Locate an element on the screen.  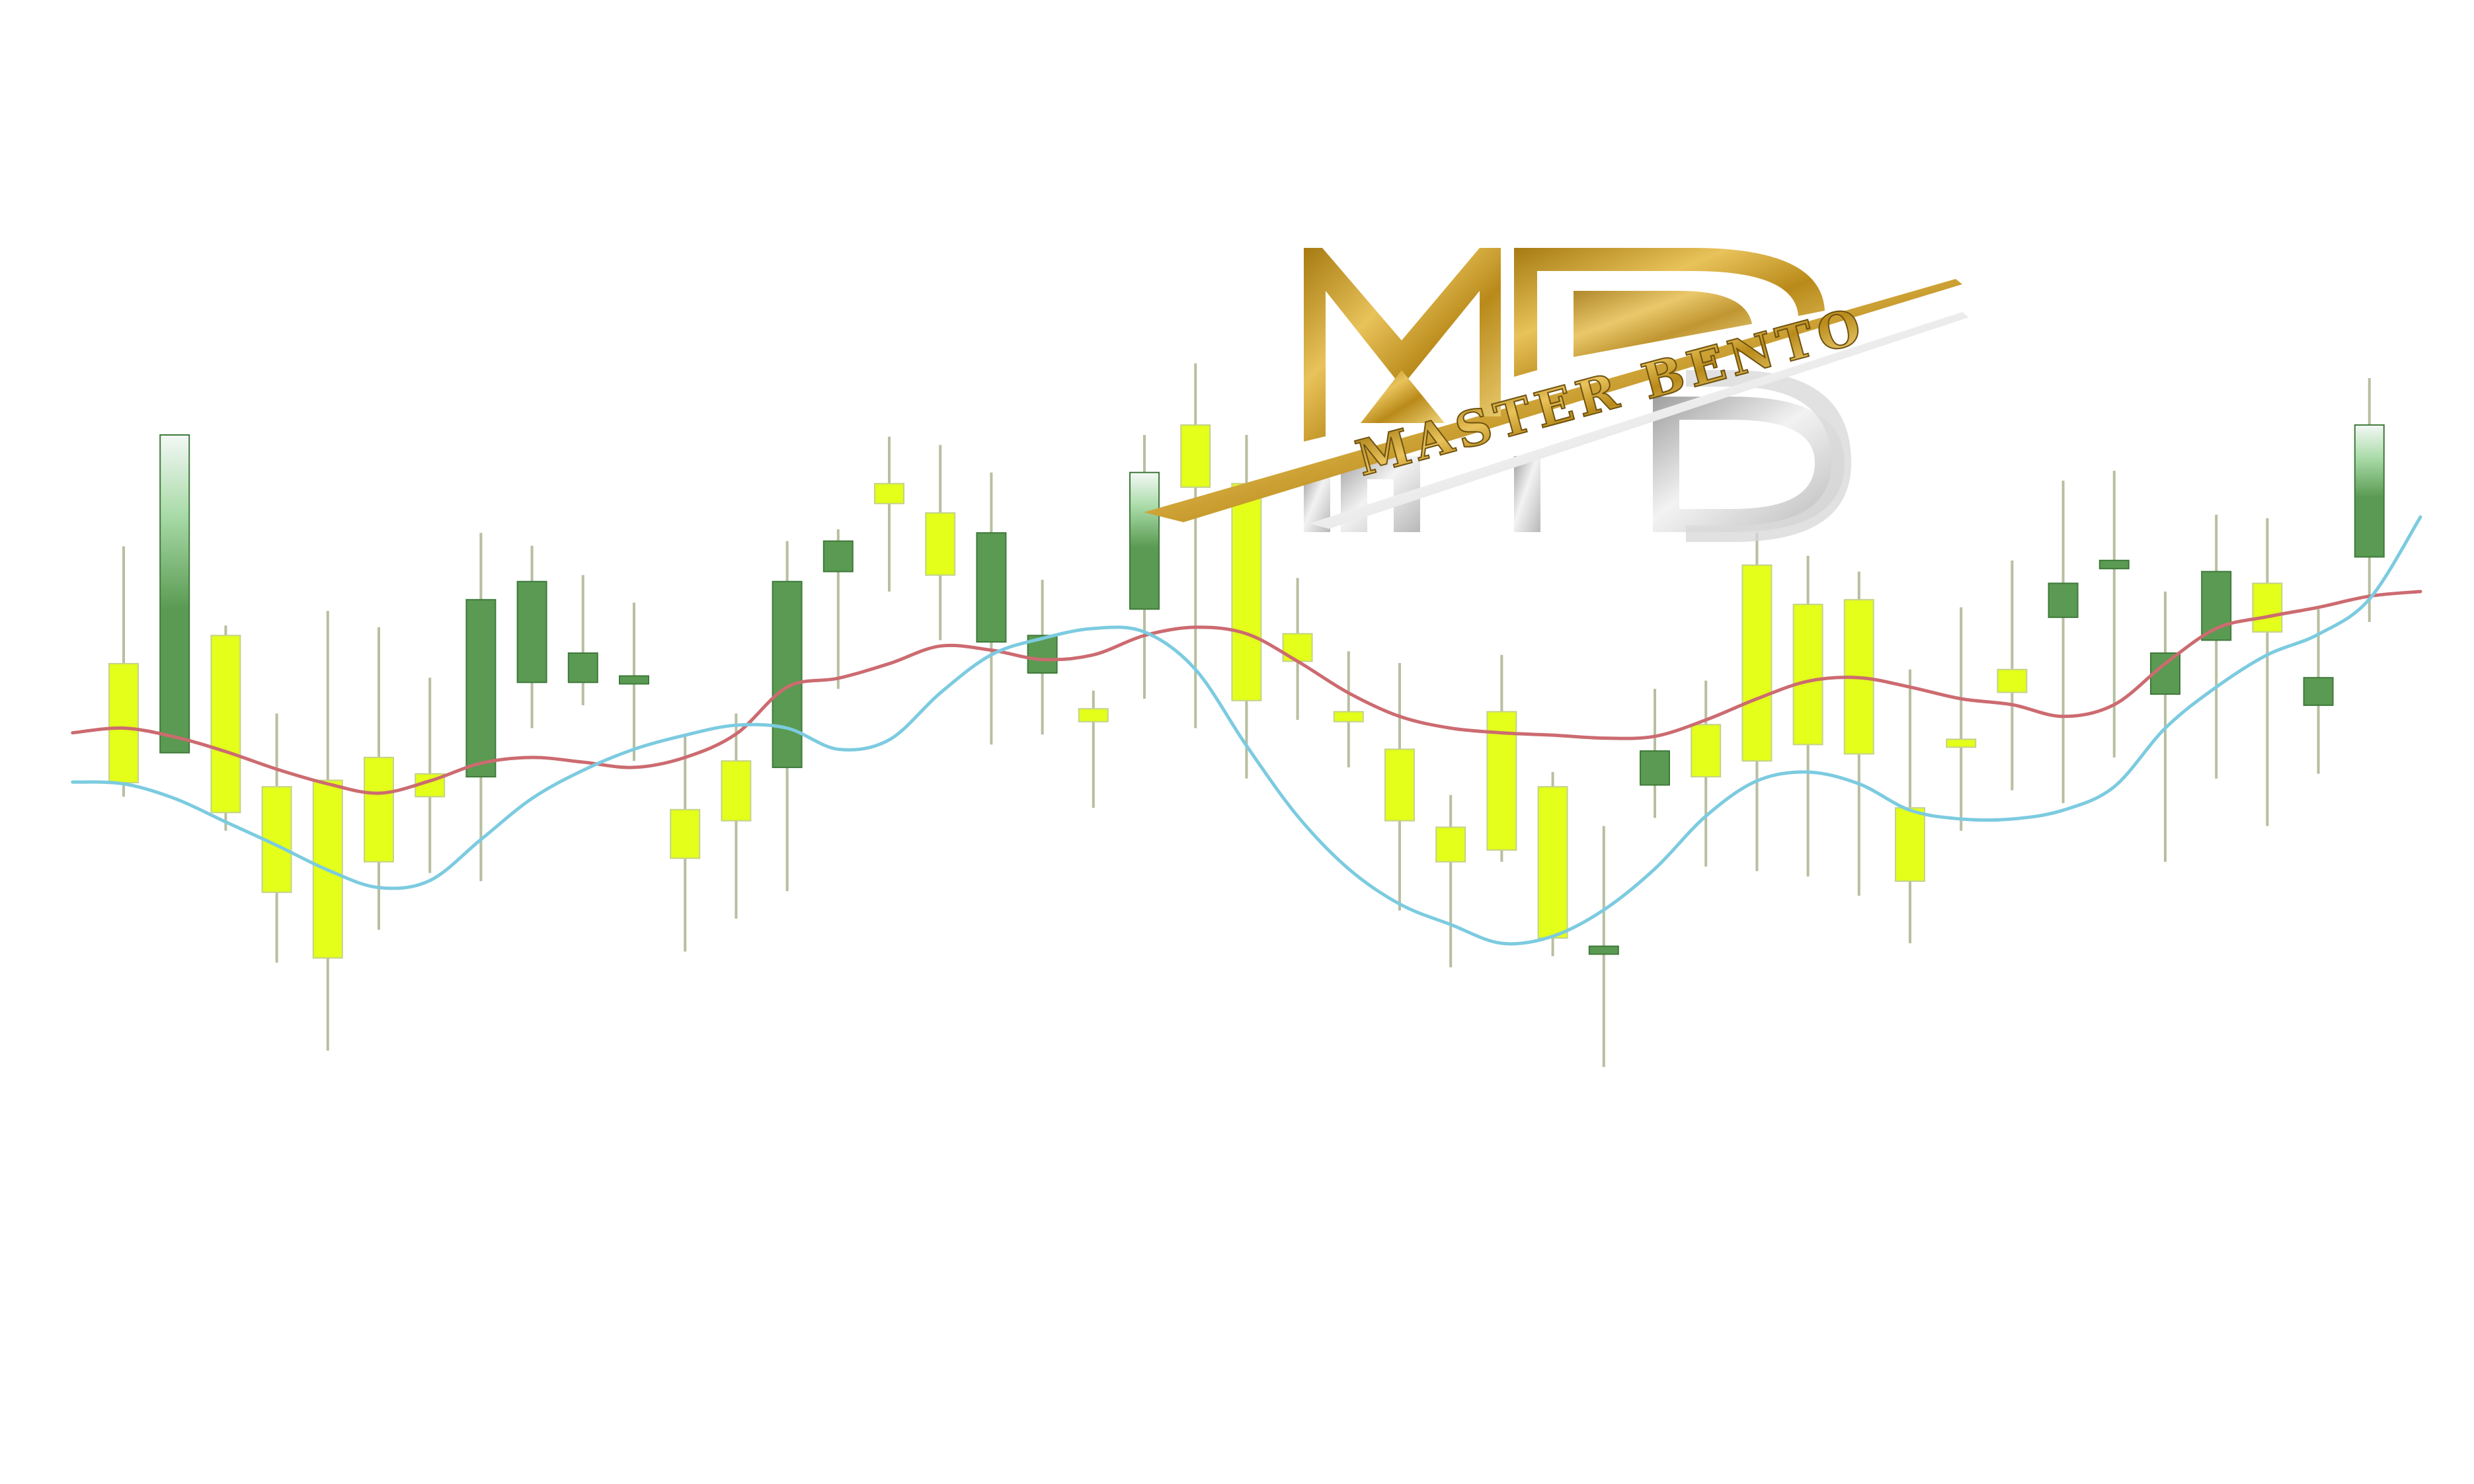
fast-ma-line is located at coordinates (1246, 692).